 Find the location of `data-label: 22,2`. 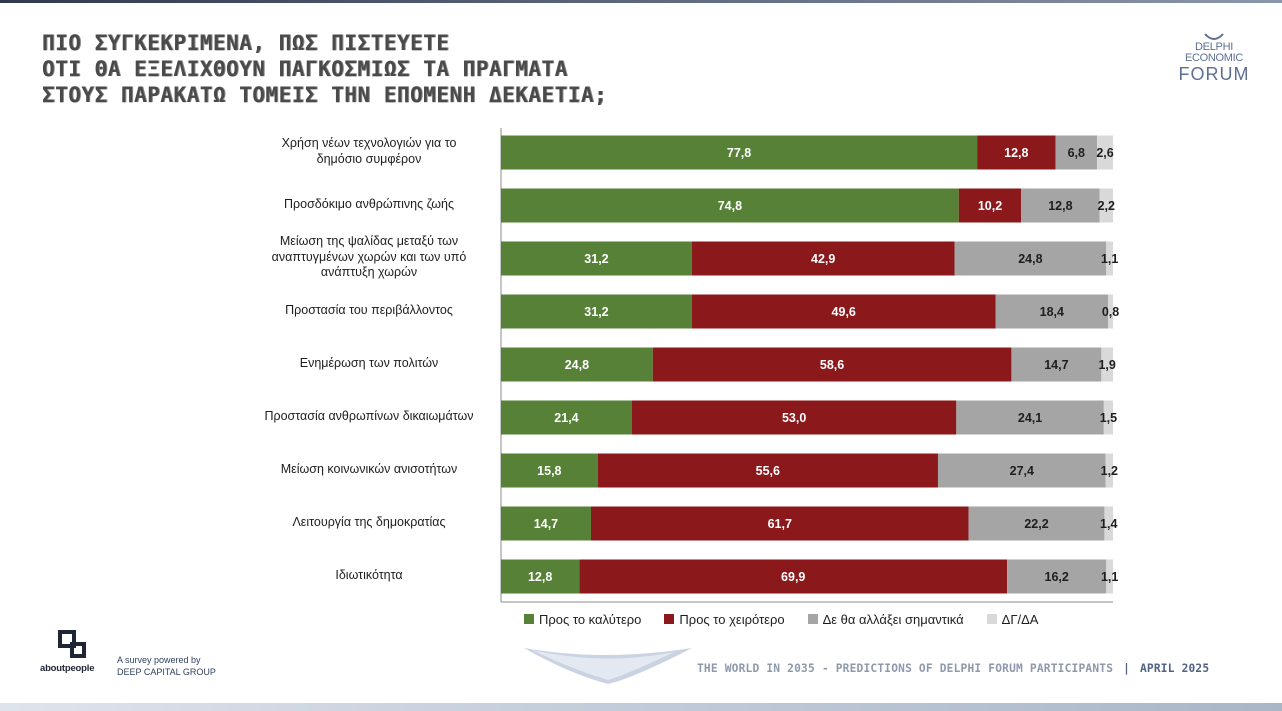

data-label: 22,2 is located at coordinates (1036, 524).